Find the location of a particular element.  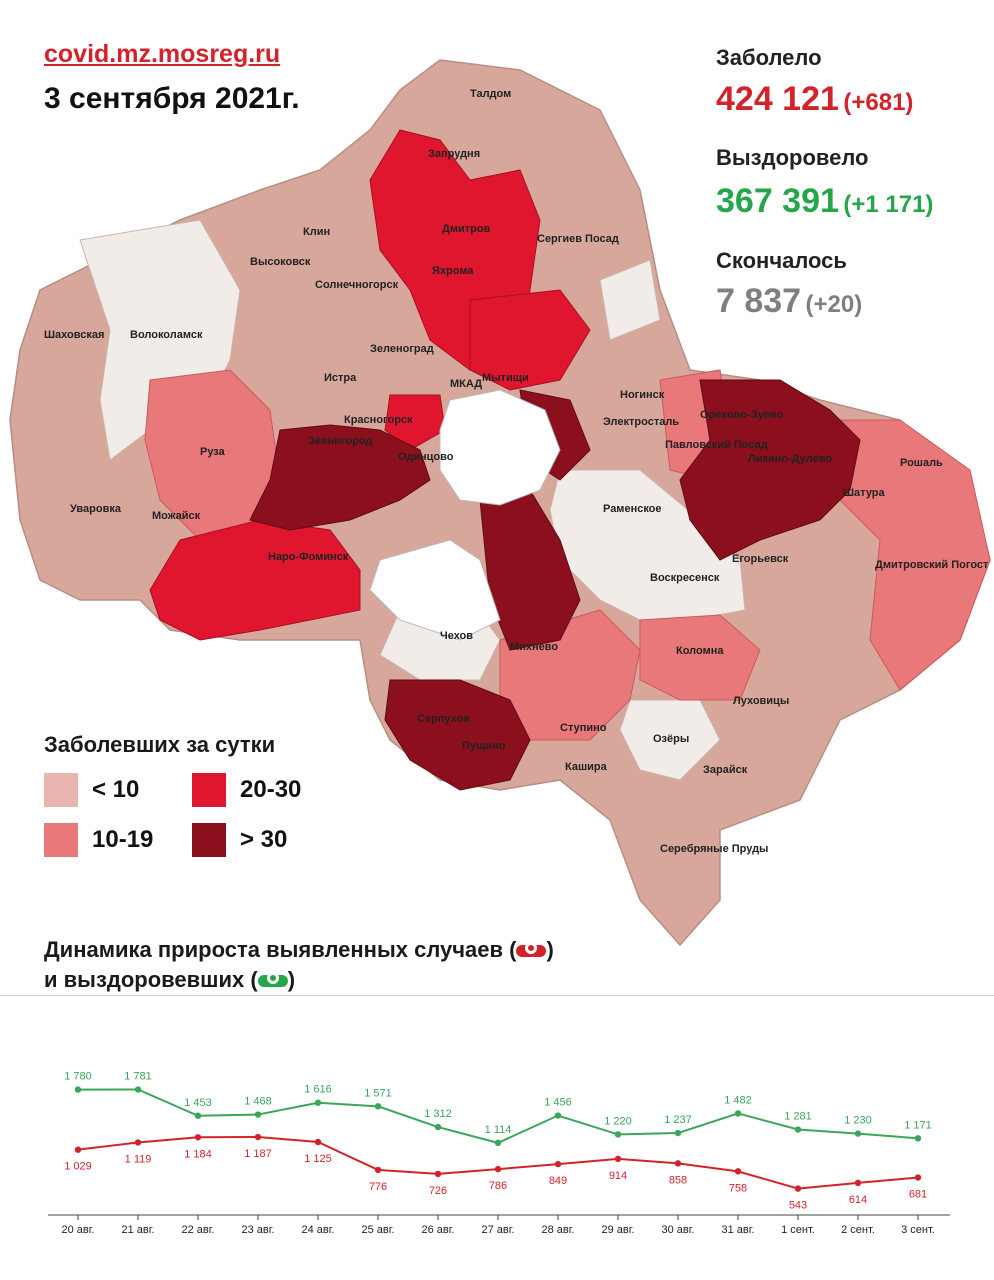

legend-title: Заболевших за сутки is located at coordinates (160, 744).